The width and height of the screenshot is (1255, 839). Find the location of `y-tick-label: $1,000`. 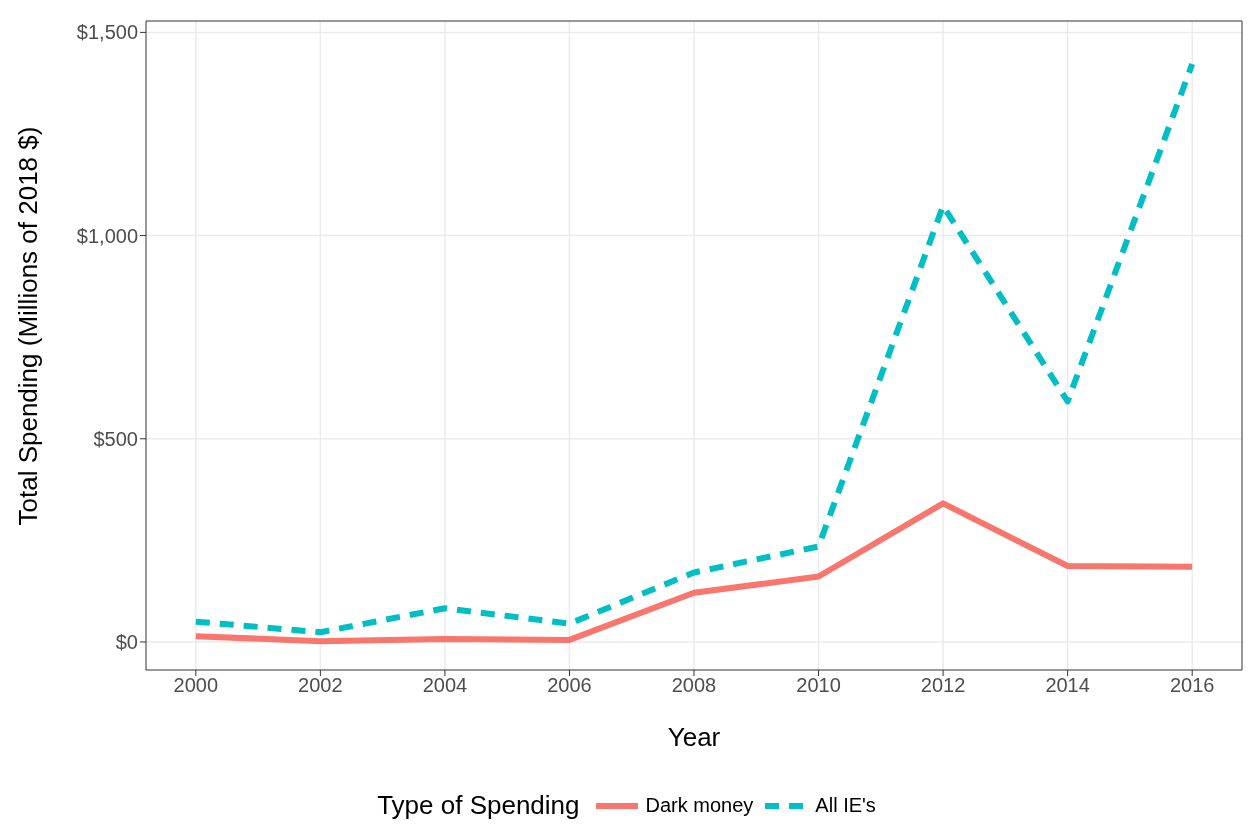

y-tick-label: $1,000 is located at coordinates (107, 235).